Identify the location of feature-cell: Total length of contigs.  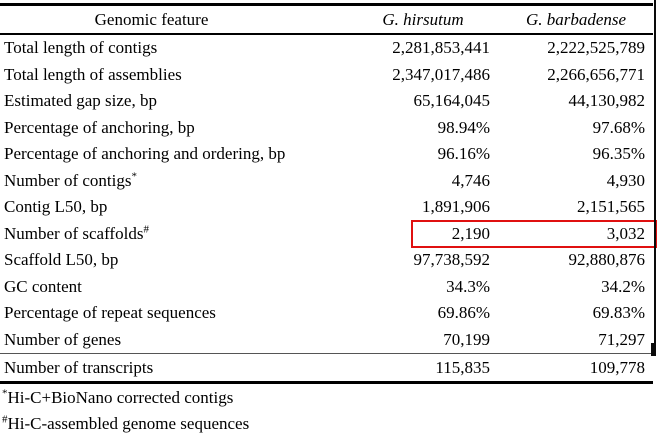
(162, 48).